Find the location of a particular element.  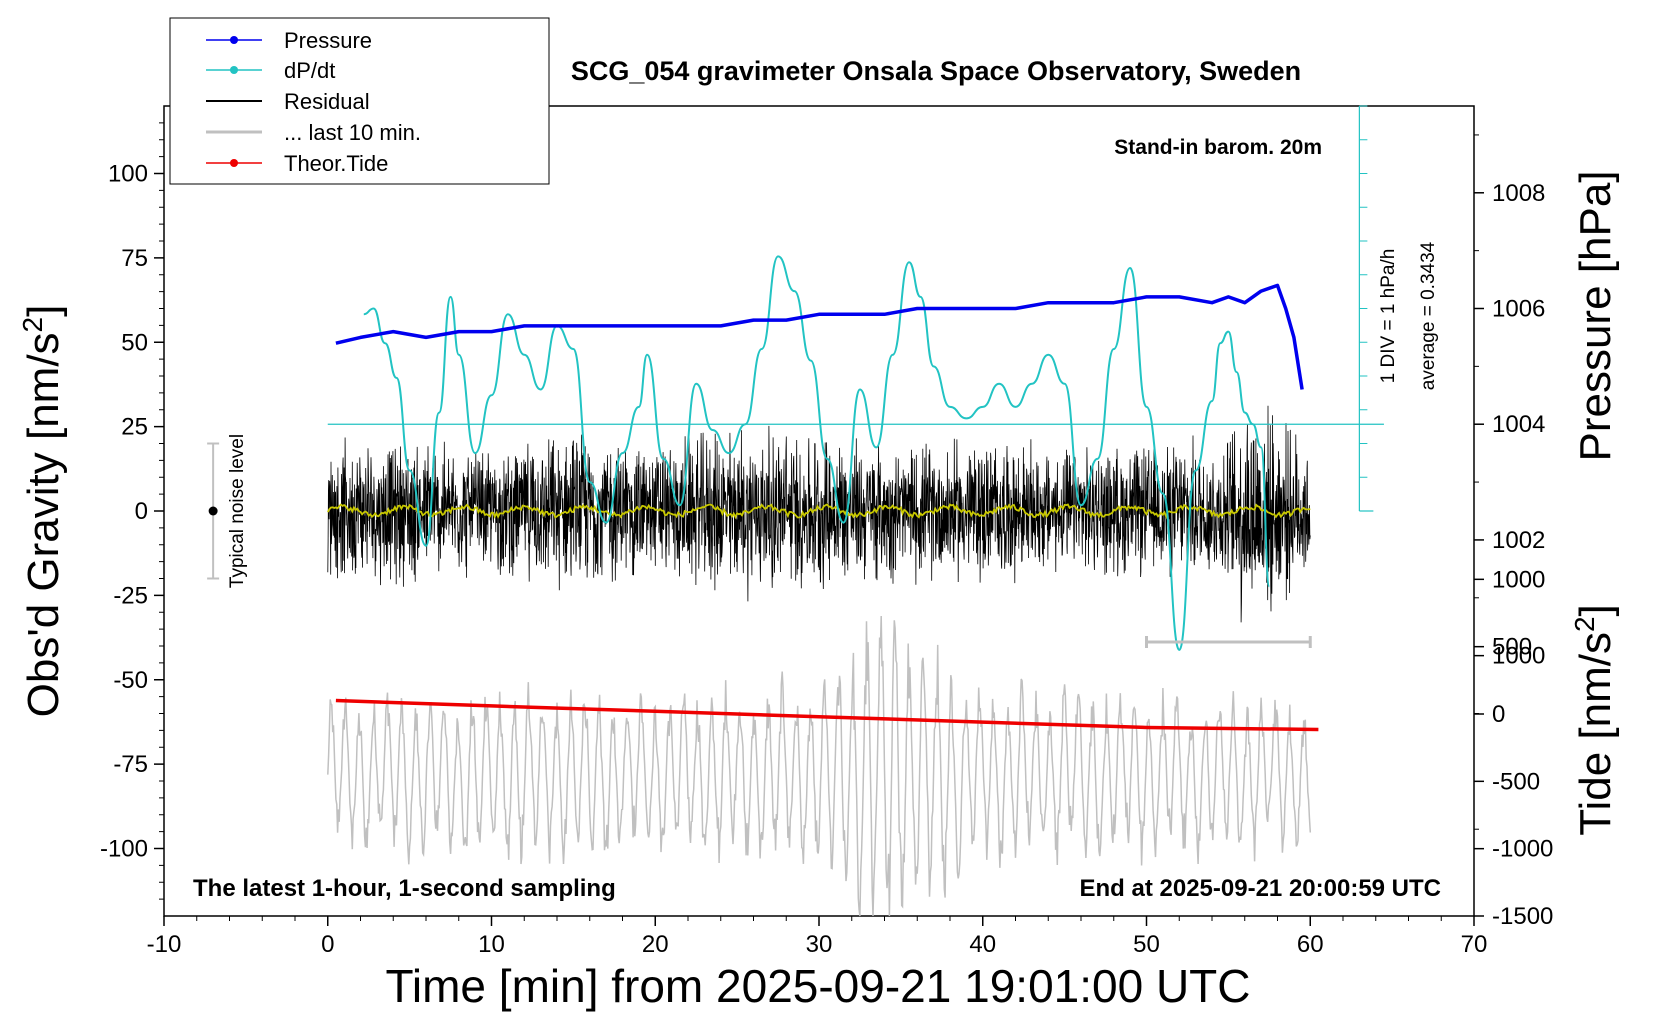

tide-tick-label: 0 is located at coordinates (1498, 714).